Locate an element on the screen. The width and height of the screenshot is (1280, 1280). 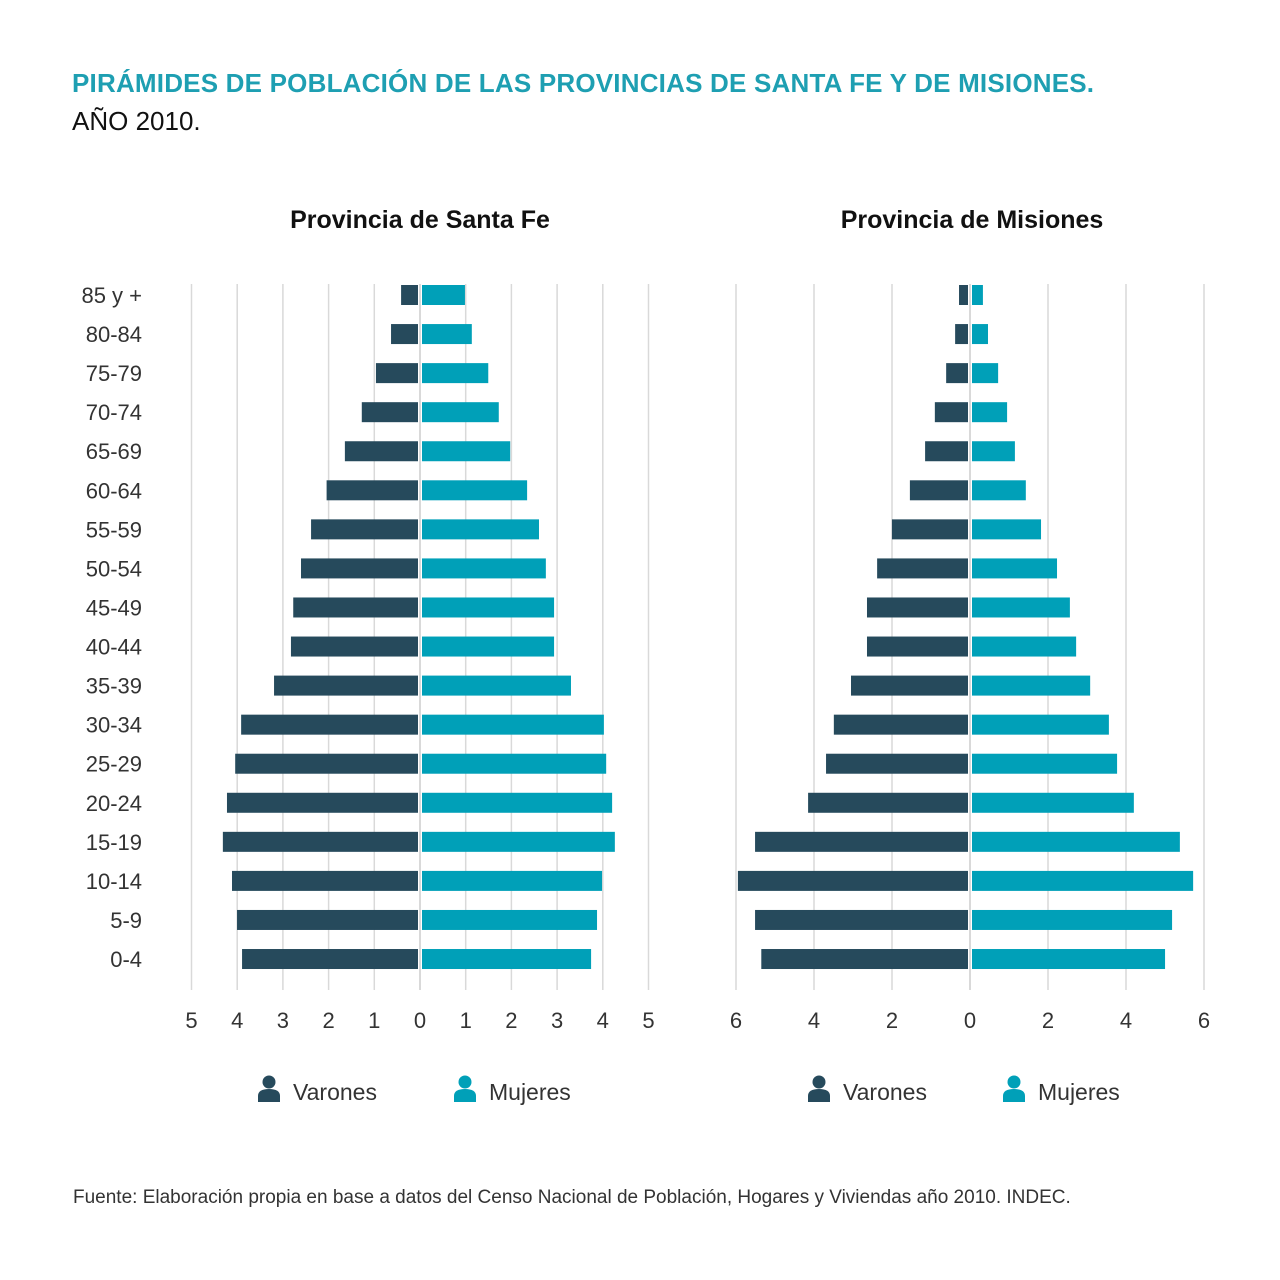
age-group-label: 50-54 is located at coordinates (114, 568).